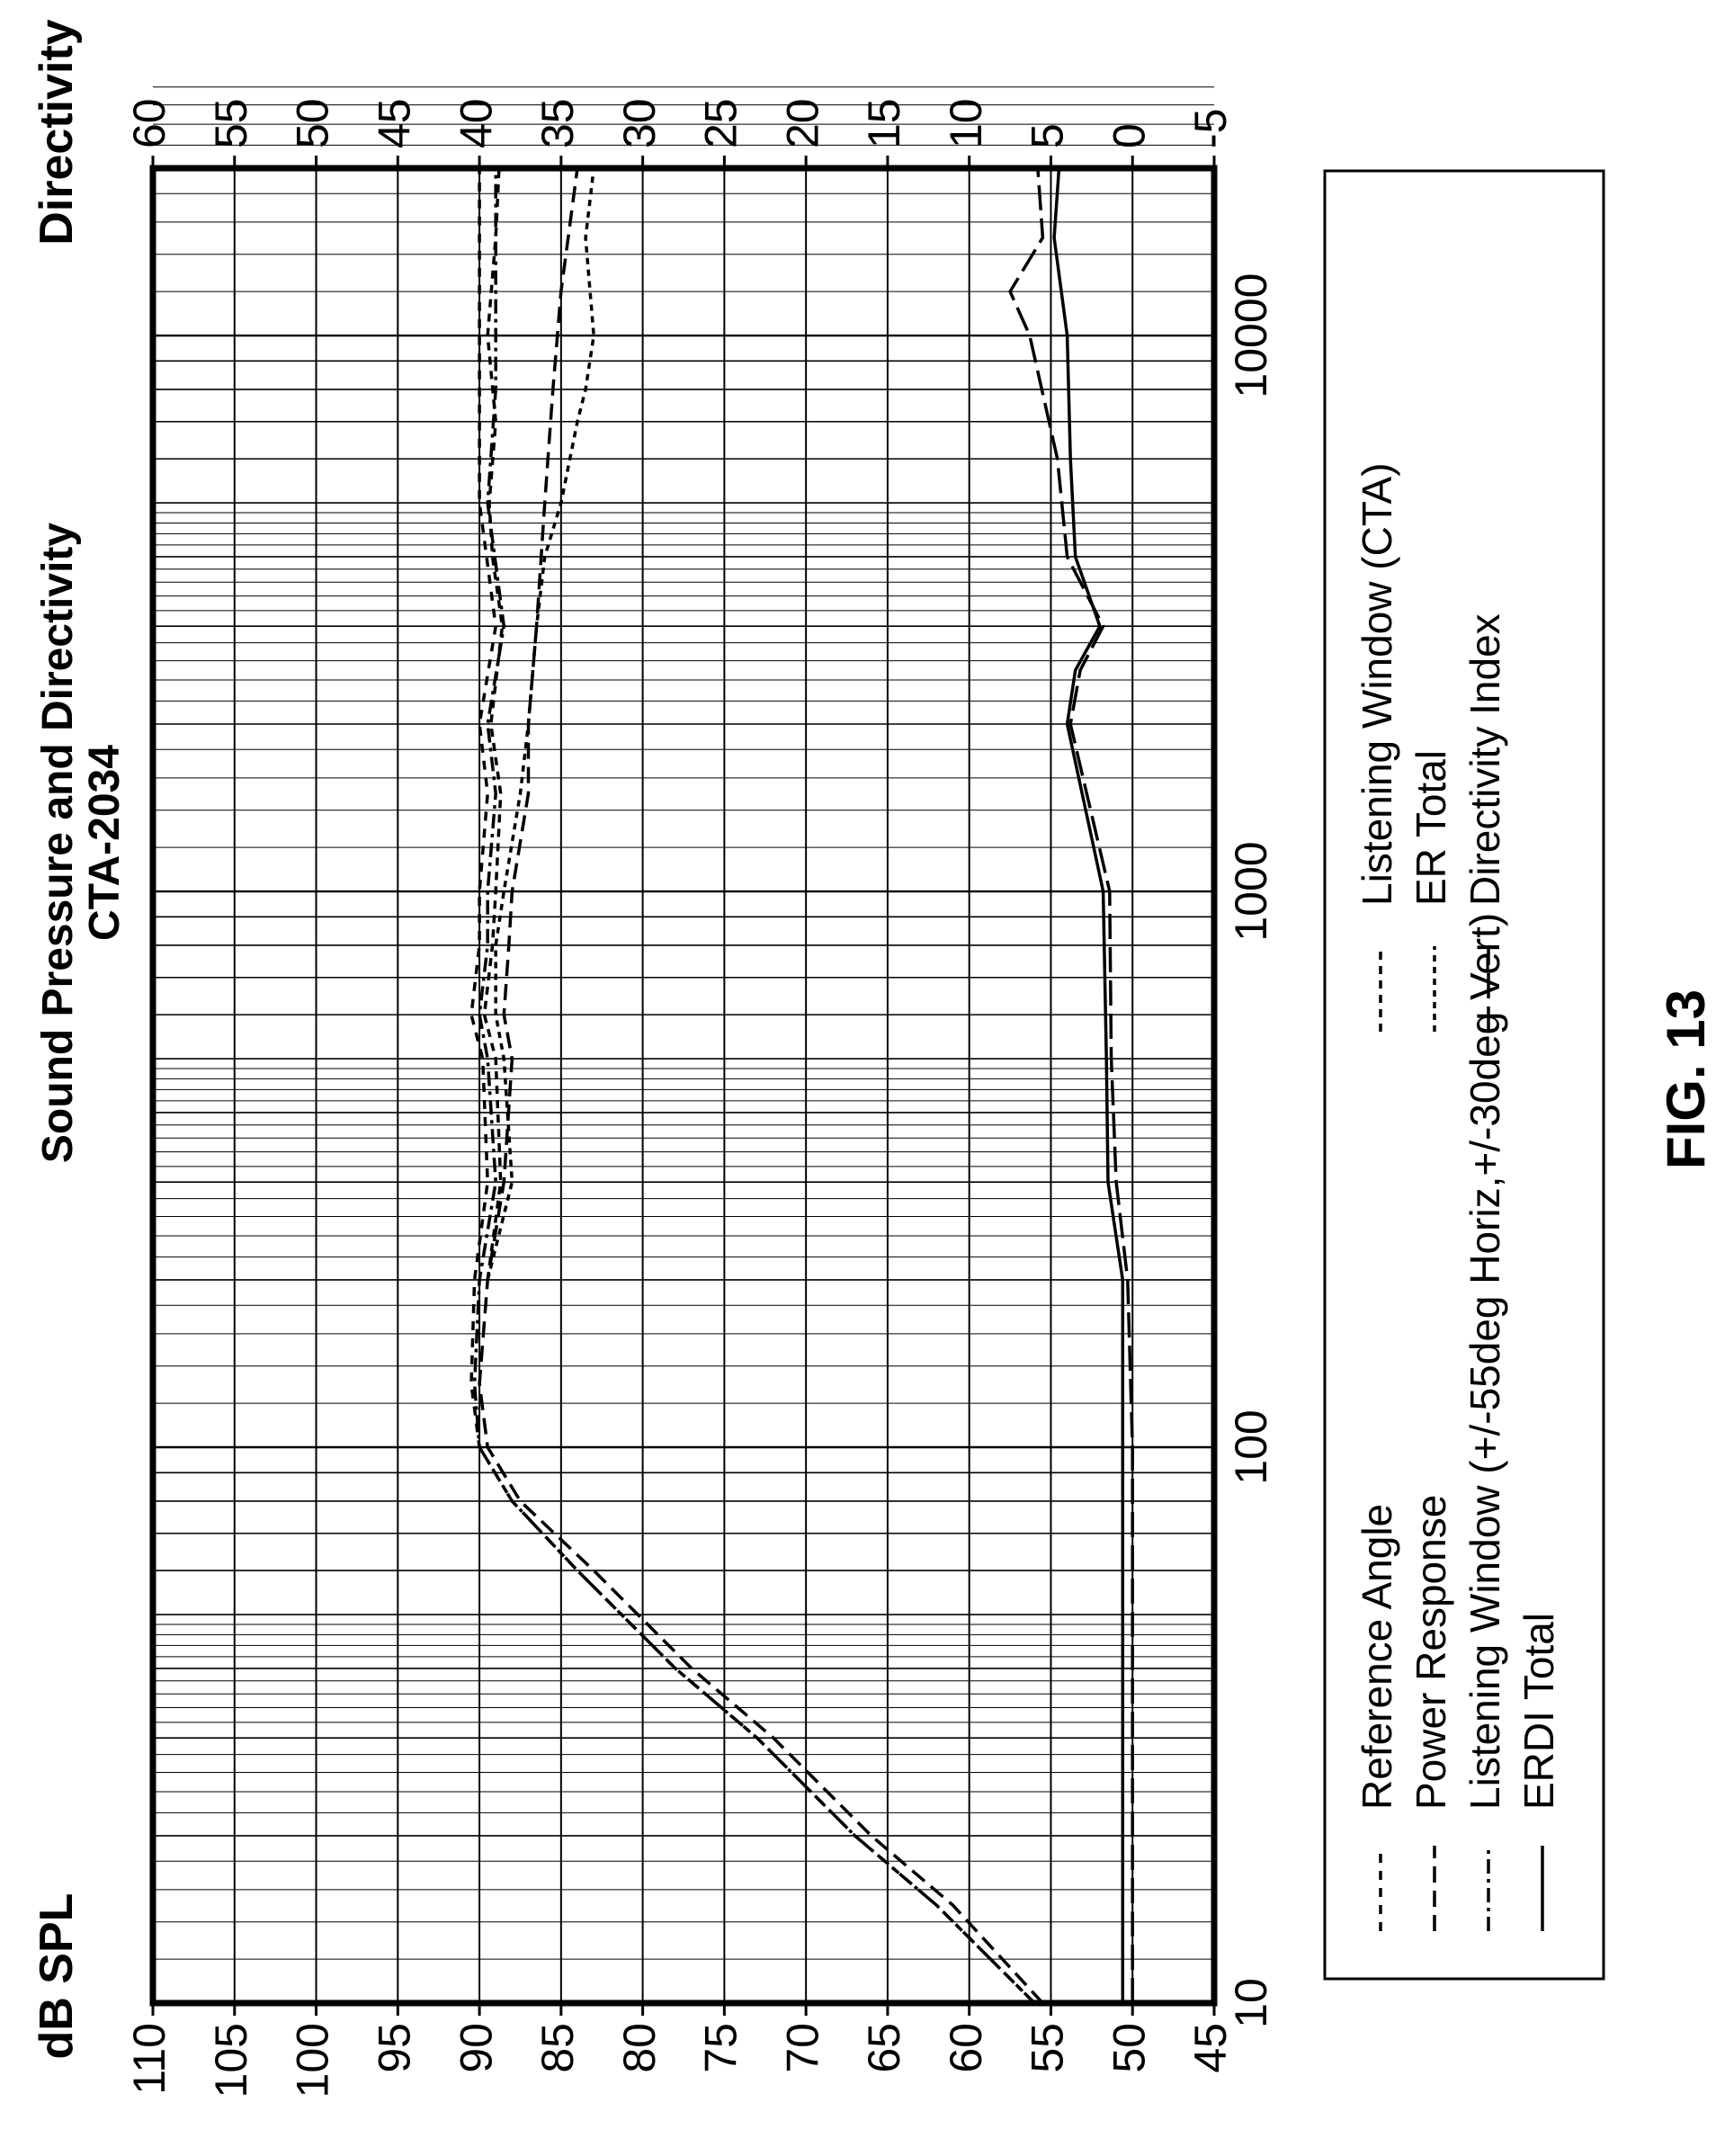 The height and width of the screenshot is (2156, 1725). What do you see at coordinates (966, 2048) in the screenshot?
I see `left-tick-label: 60` at bounding box center [966, 2048].